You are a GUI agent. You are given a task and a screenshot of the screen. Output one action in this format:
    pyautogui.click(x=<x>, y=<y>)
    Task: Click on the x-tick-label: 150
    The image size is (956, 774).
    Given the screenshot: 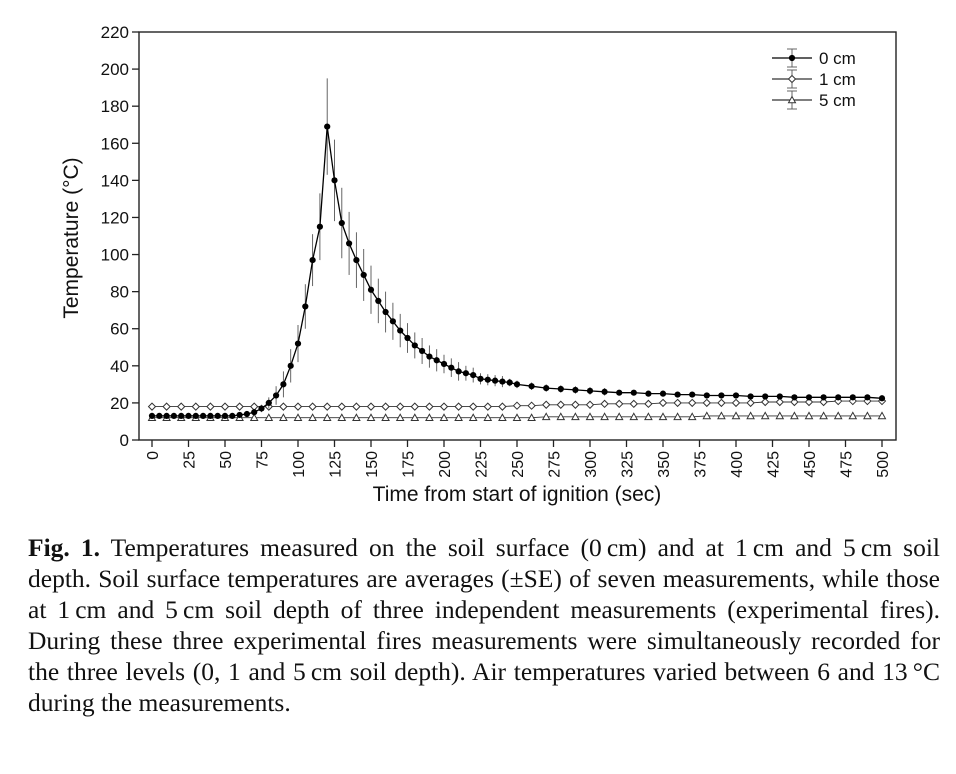 What is the action you would take?
    pyautogui.click(x=372, y=464)
    